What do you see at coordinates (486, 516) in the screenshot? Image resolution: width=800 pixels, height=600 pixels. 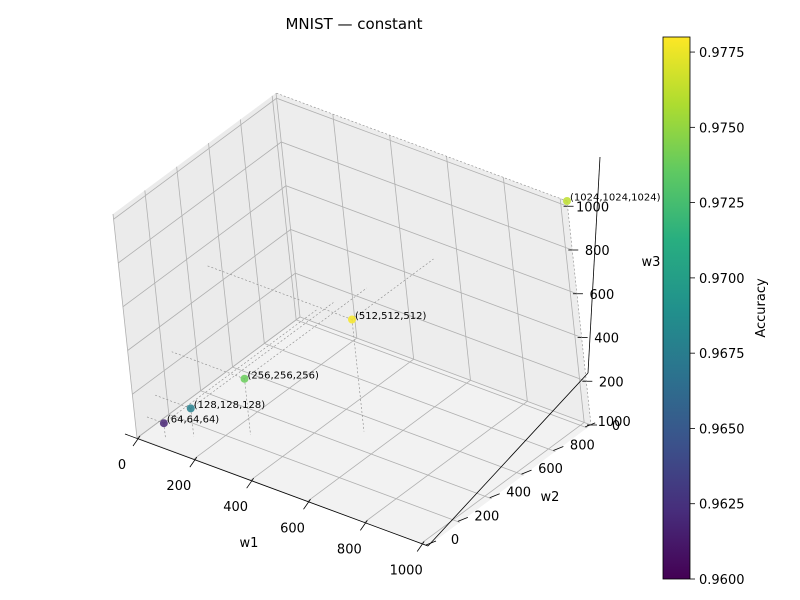 I see `y-tick-label: 200` at bounding box center [486, 516].